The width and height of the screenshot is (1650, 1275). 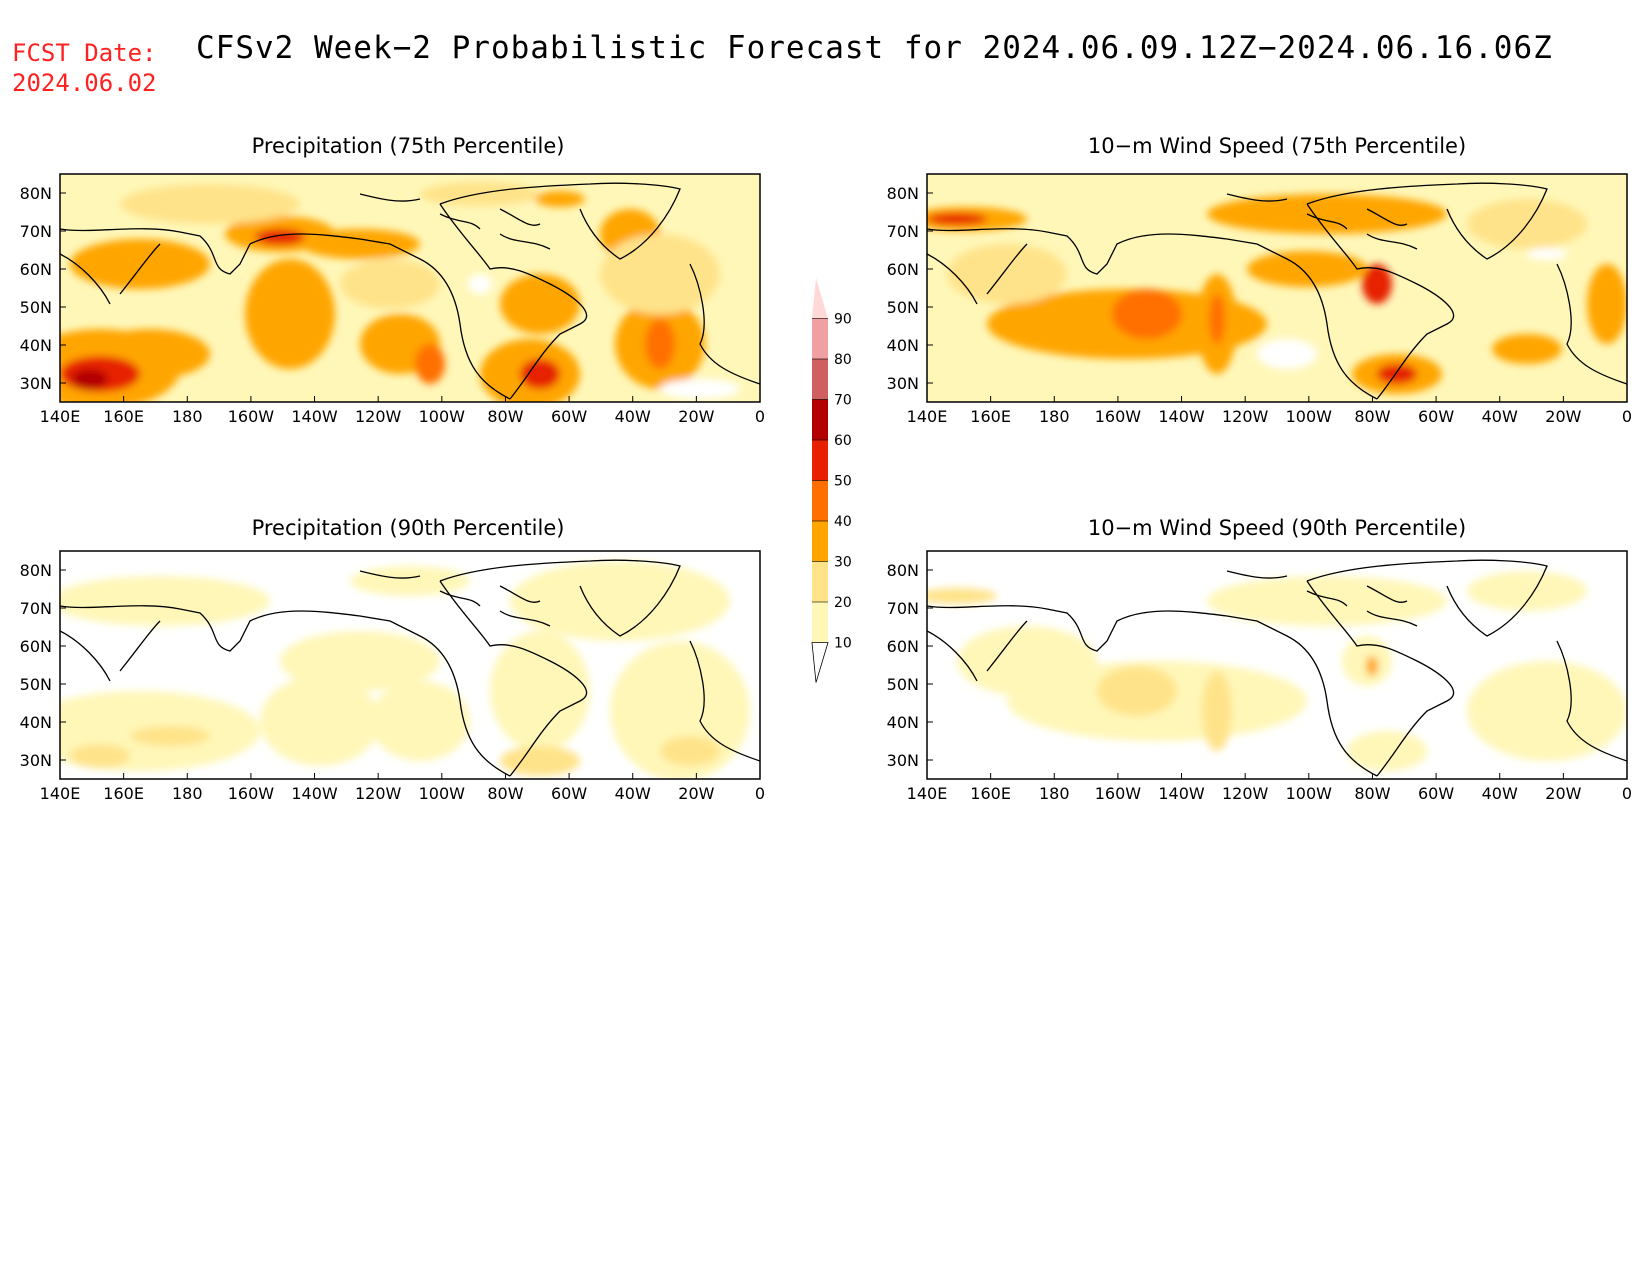 I want to click on panel-title: 10−m Wind Speed (90th Percentile), so click(x=1277, y=528).